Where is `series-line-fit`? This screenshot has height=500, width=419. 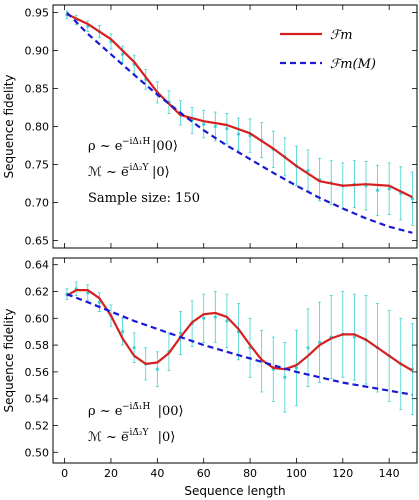
series-line-fit is located at coordinates (239, 330).